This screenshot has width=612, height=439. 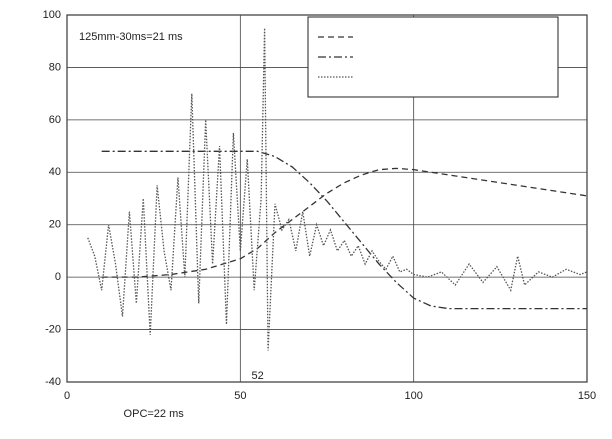 I want to click on y-tick-label: -40, so click(x=53, y=382).